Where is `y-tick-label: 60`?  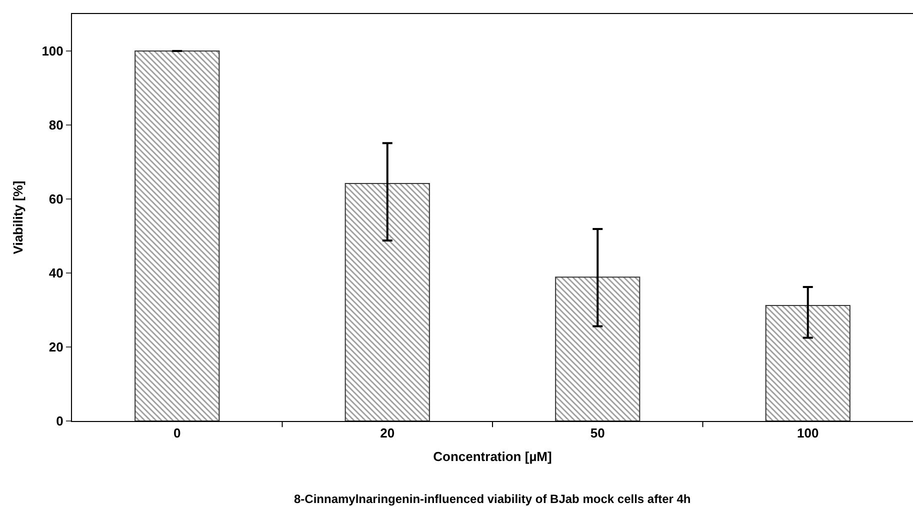 y-tick-label: 60 is located at coordinates (56, 199).